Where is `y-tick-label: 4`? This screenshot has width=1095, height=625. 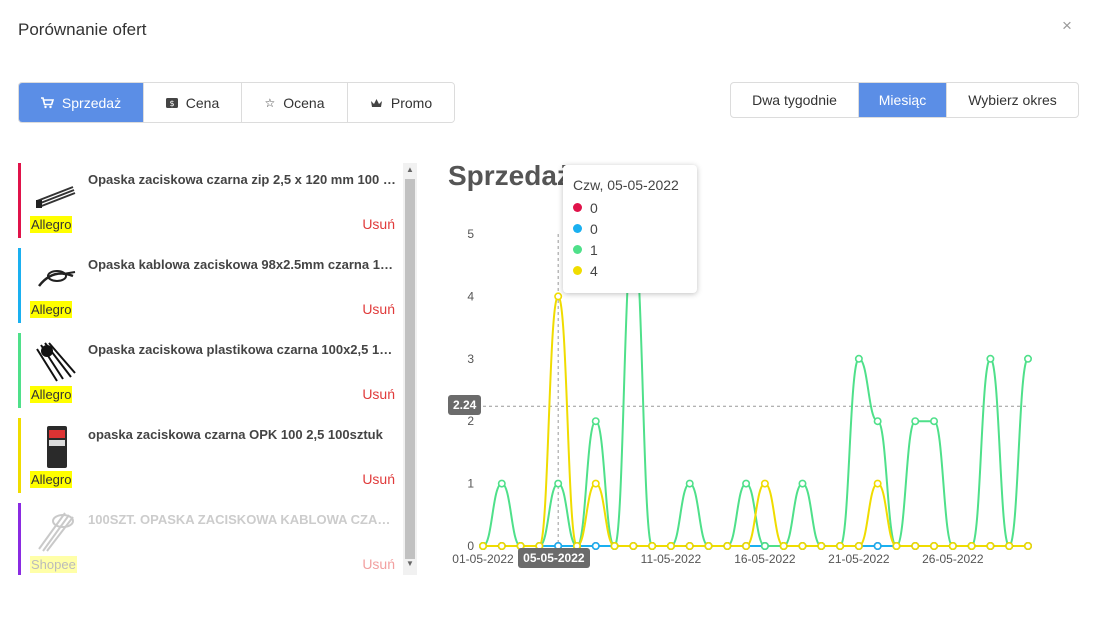
y-tick-label: 4 is located at coordinates (470, 296).